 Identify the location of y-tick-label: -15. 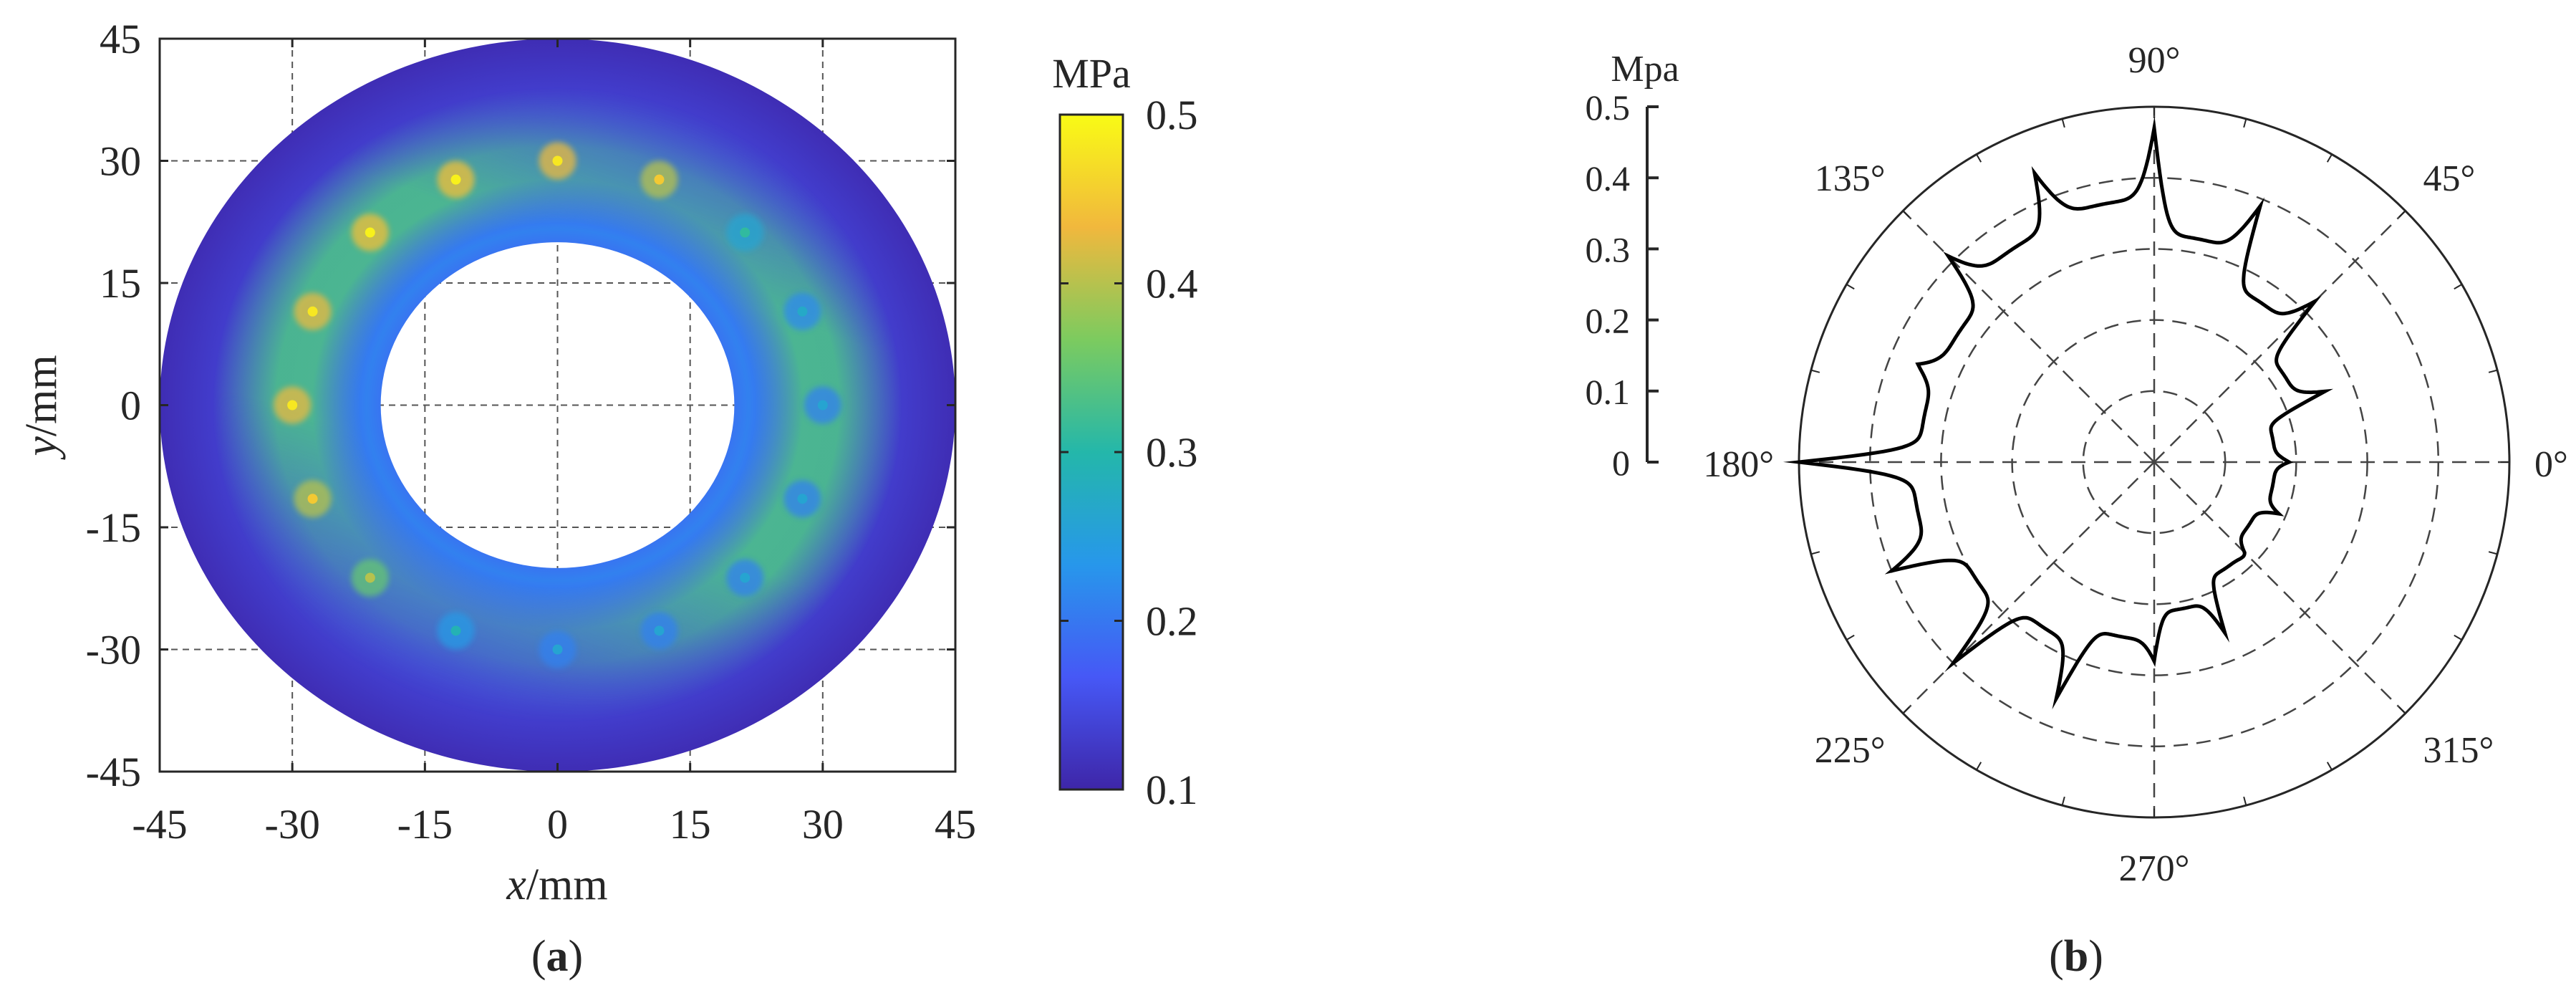
(113, 527).